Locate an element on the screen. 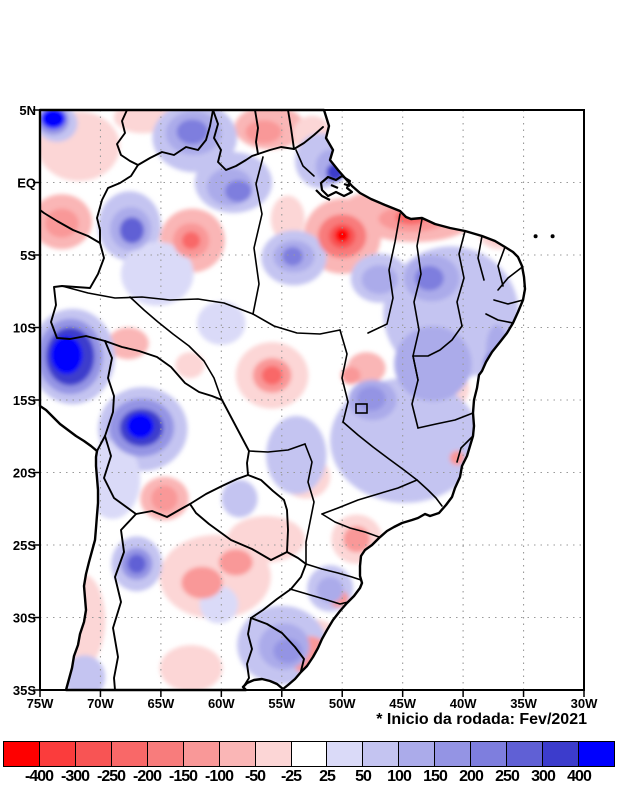 The image size is (618, 800). colorbar-label: 400 is located at coordinates (579, 776).